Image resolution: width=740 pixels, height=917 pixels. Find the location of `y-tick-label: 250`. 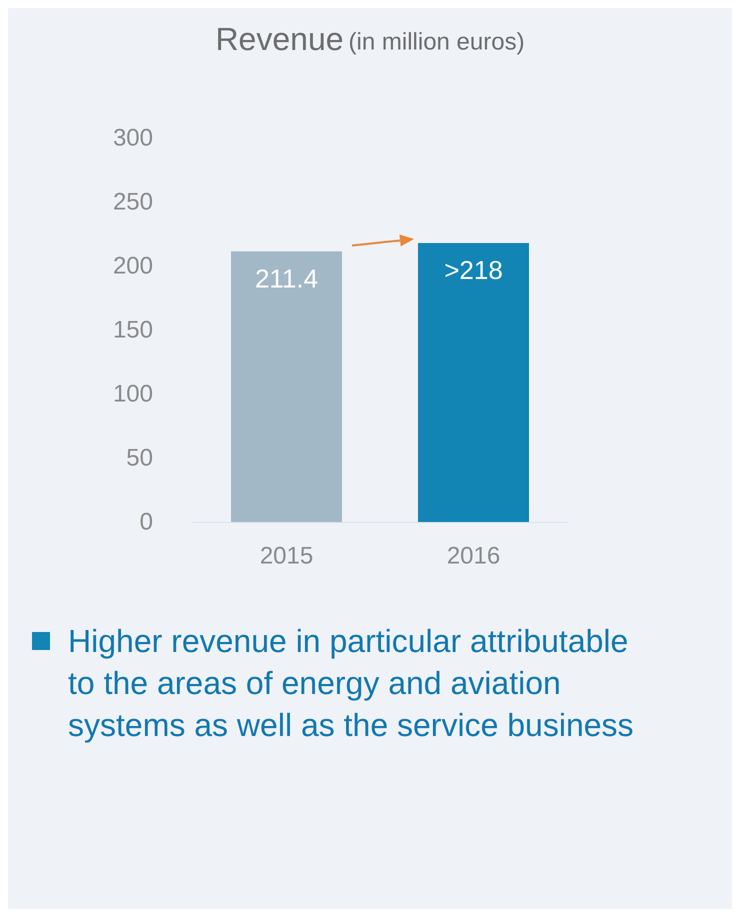

y-tick-label: 250 is located at coordinates (132, 202).